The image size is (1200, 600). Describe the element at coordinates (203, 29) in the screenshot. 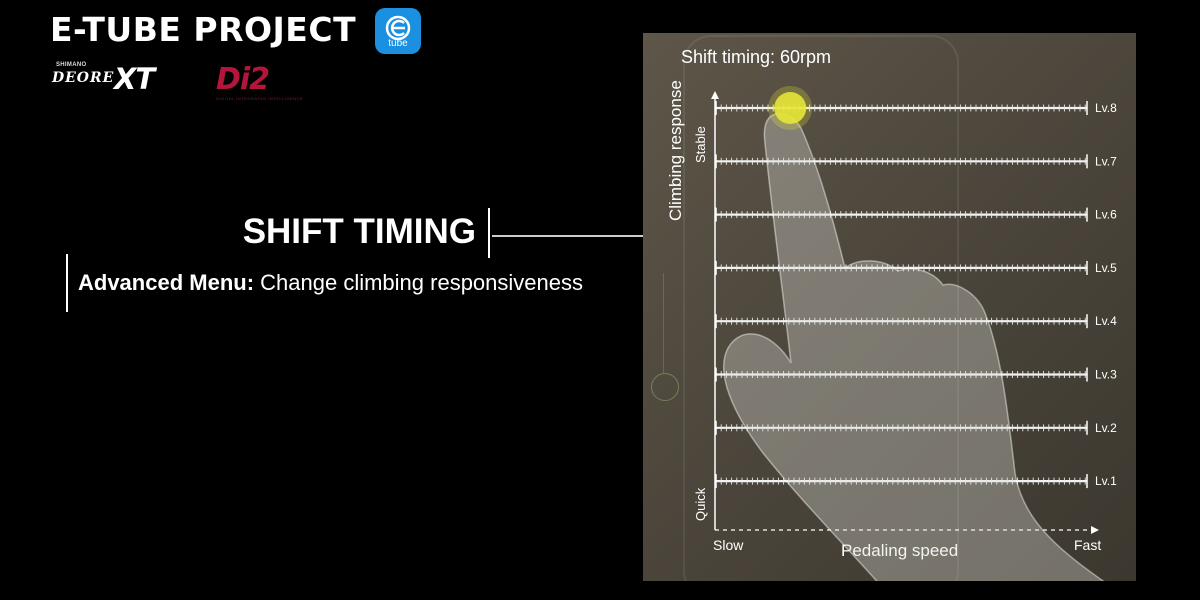

I see `app-title: E-TUBE PROJECT` at that location.